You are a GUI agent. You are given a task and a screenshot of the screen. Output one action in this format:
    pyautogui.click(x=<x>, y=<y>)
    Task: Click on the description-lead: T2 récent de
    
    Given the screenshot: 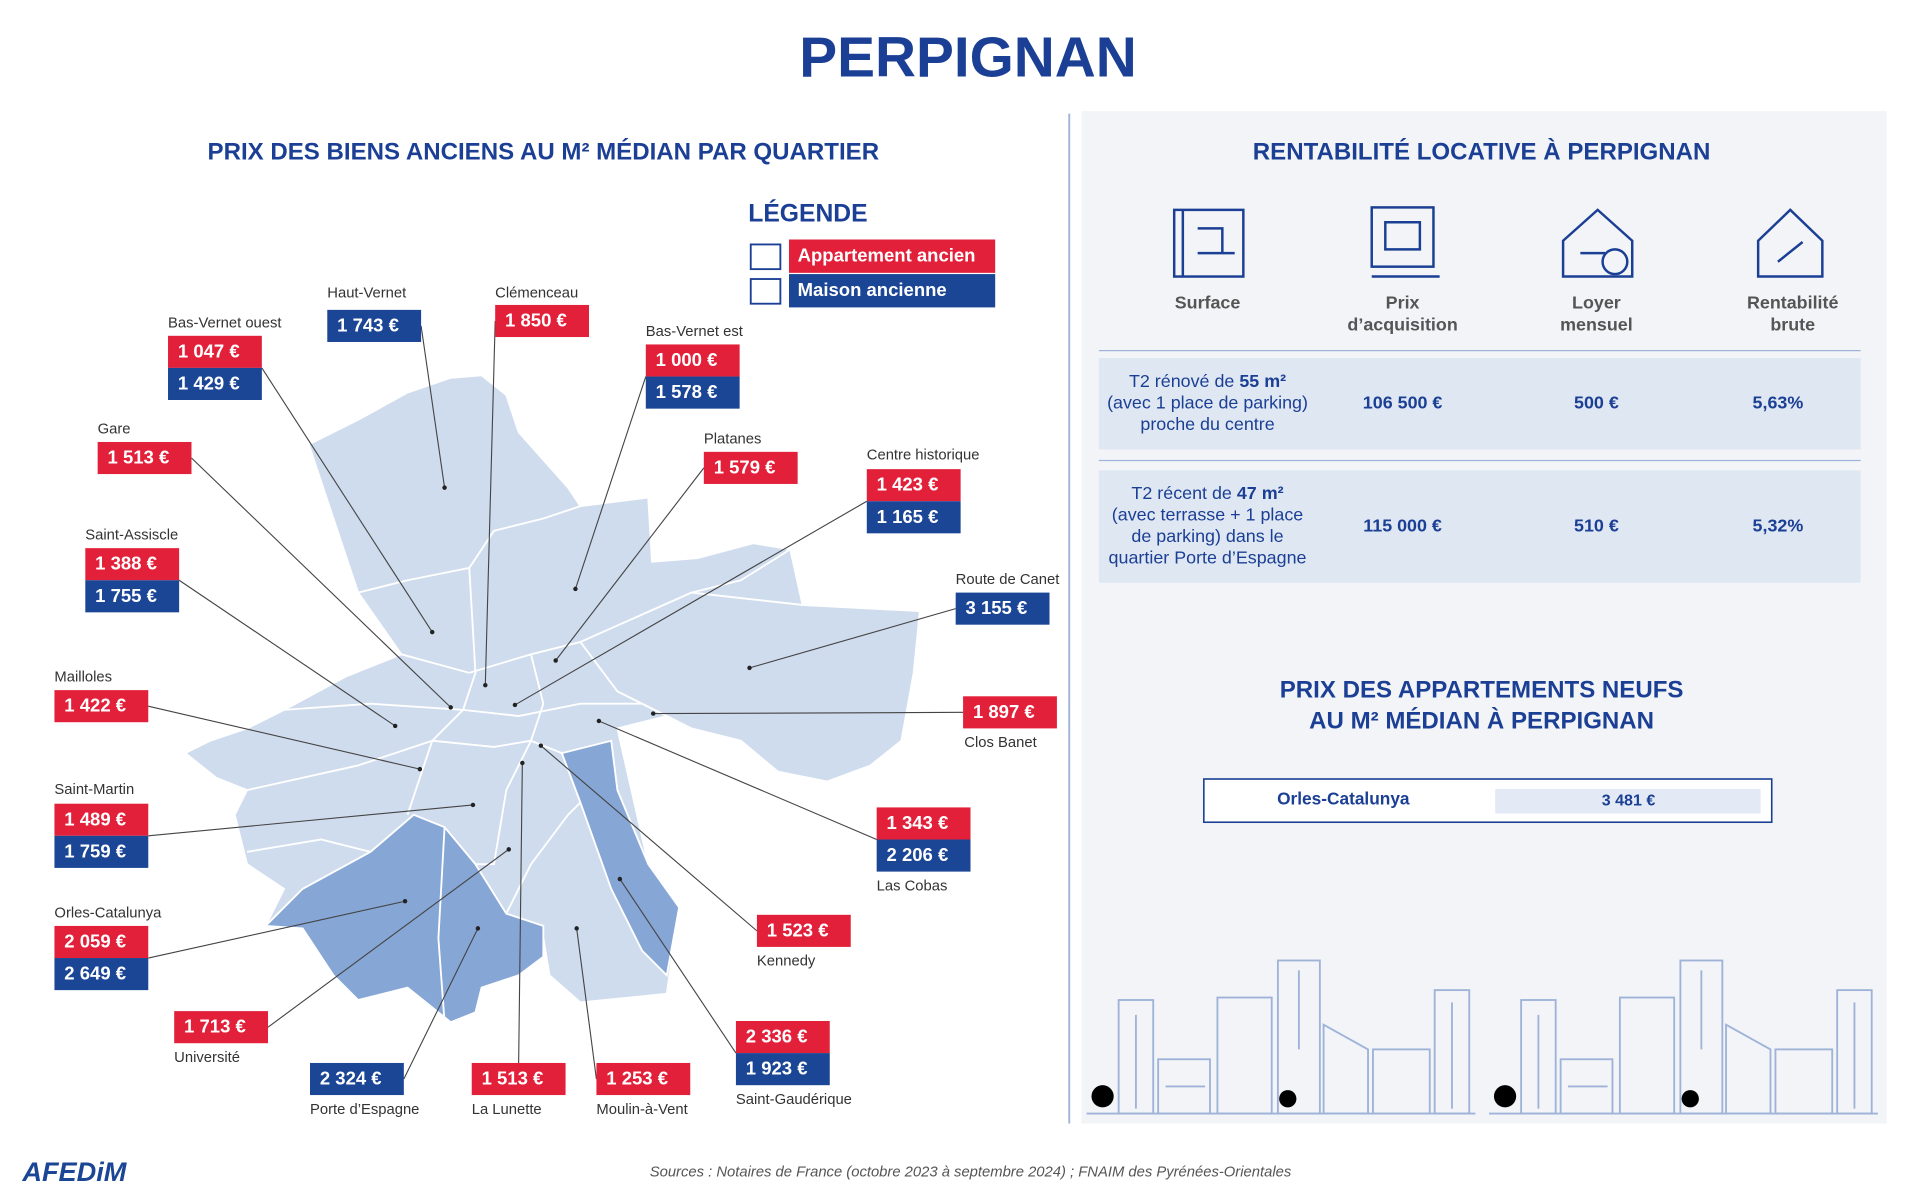 What is the action you would take?
    pyautogui.click(x=1183, y=493)
    